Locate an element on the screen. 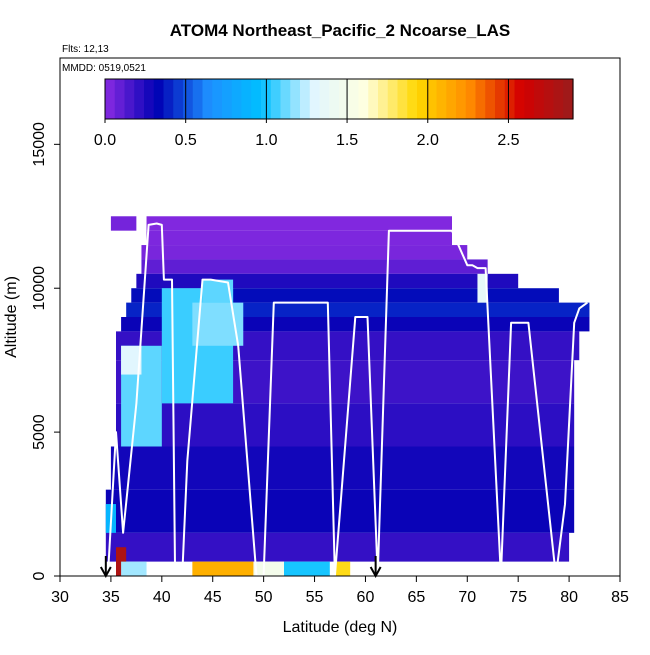 Image resolution: width=650 pixels, height=655 pixels. y-tick-label: 5000 is located at coordinates (39, 432).